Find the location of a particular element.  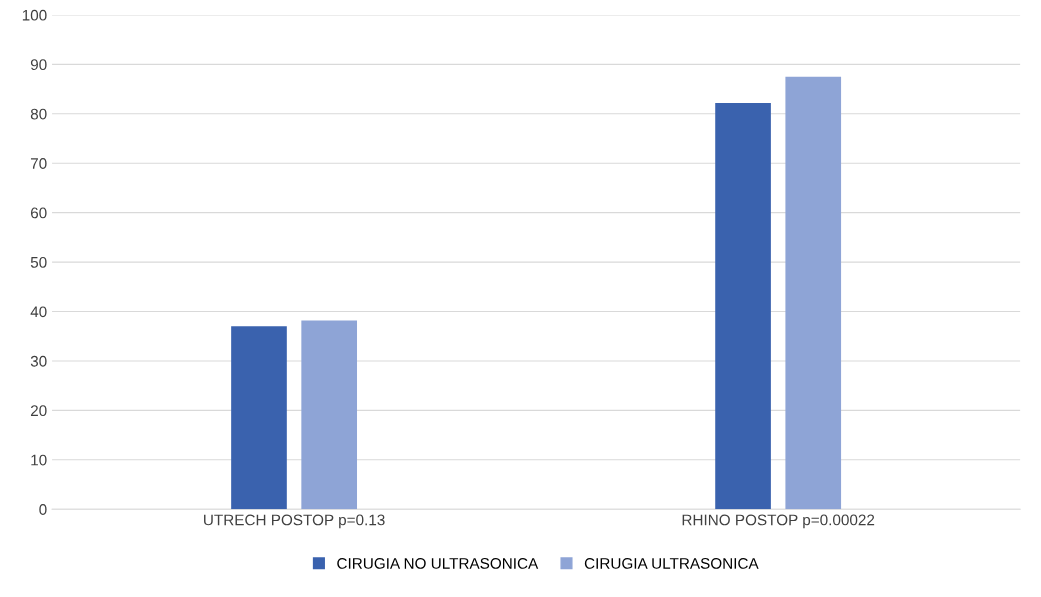

legend-label: CIRUGIA NO ULTRASONICA is located at coordinates (438, 563).